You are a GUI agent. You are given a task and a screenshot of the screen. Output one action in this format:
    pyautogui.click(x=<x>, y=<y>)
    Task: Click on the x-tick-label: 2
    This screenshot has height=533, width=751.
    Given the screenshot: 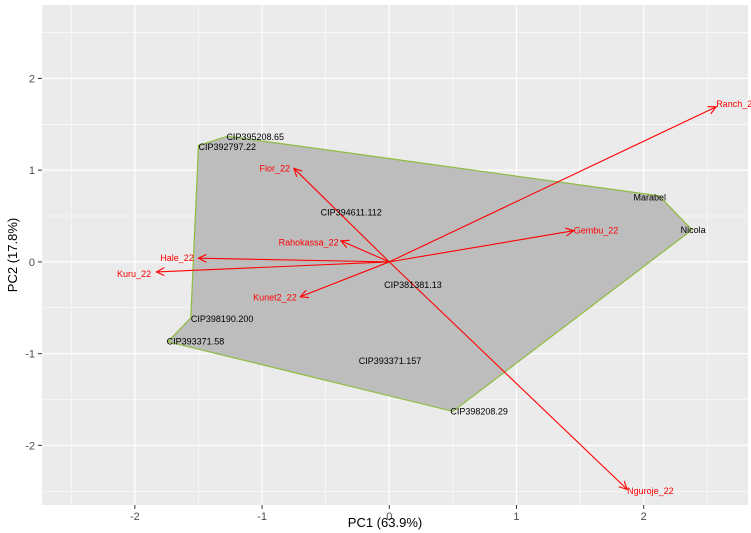 What is the action you would take?
    pyautogui.click(x=644, y=517)
    